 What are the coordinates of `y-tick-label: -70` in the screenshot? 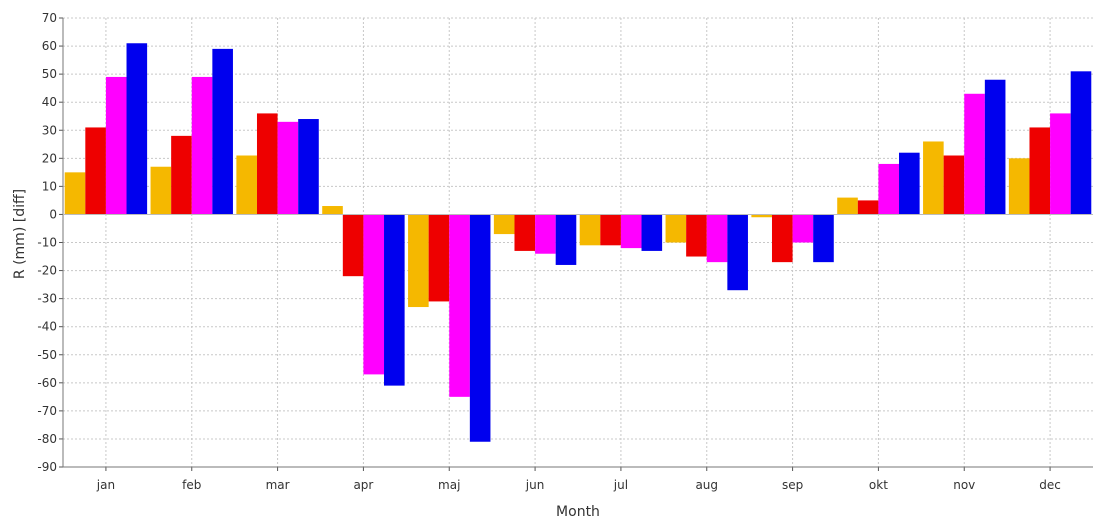 It's located at (47, 411).